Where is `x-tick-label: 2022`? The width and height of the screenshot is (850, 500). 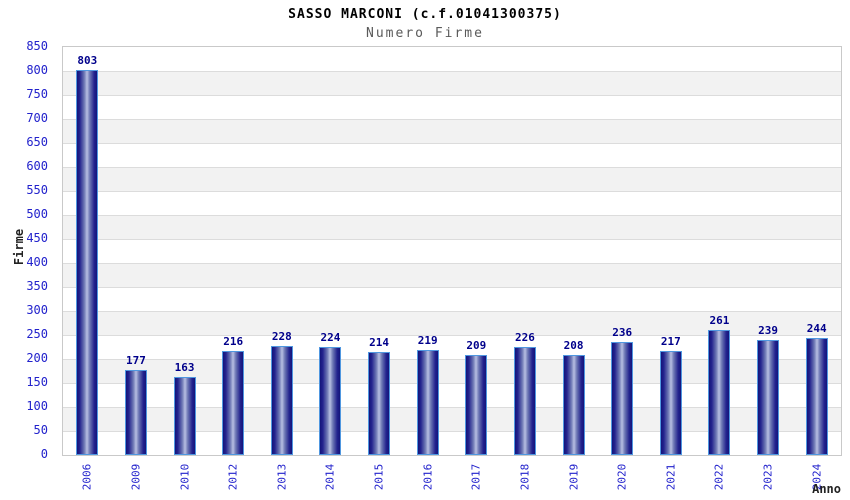 x-tick-label: 2022 is located at coordinates (719, 477).